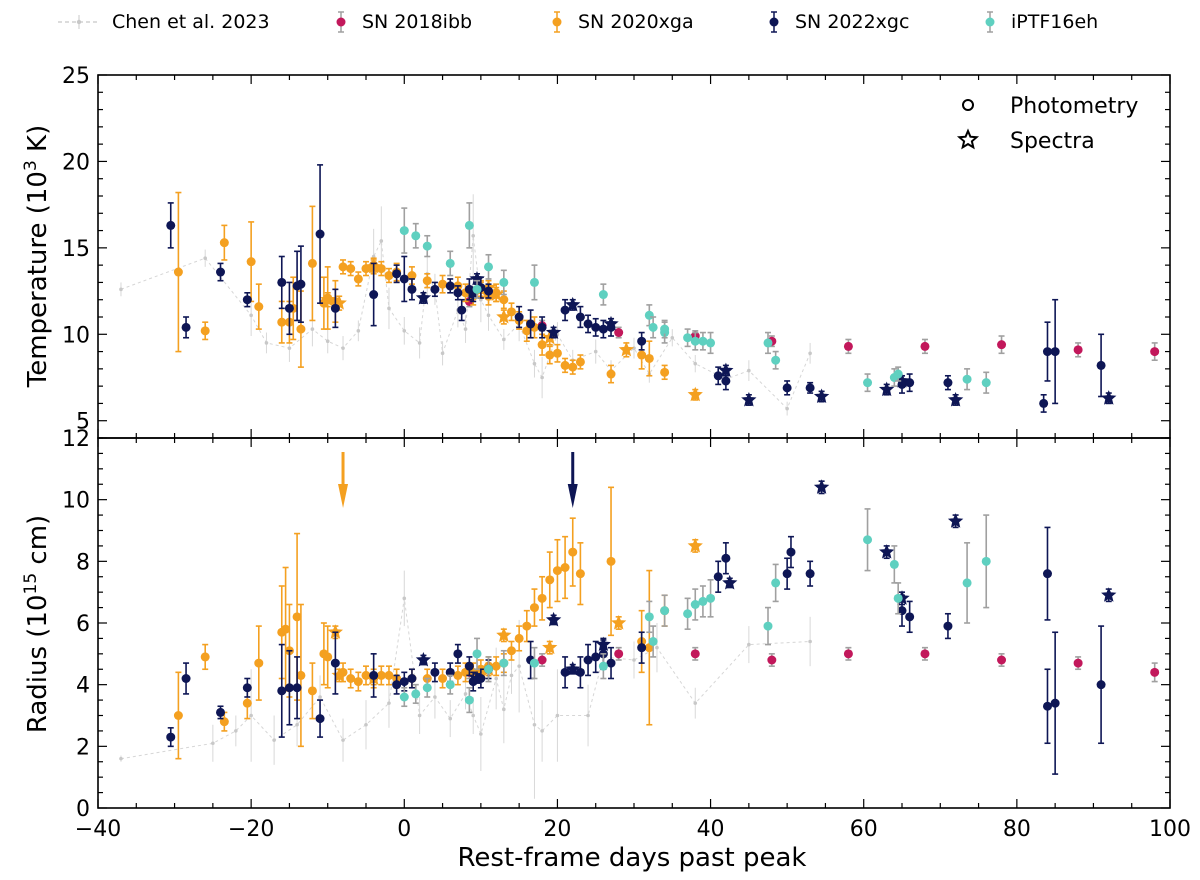 Image resolution: width=1200 pixels, height=880 pixels. What do you see at coordinates (766, 582) in the screenshot?
I see `series-sn-2022xgc-star-radius` at bounding box center [766, 582].